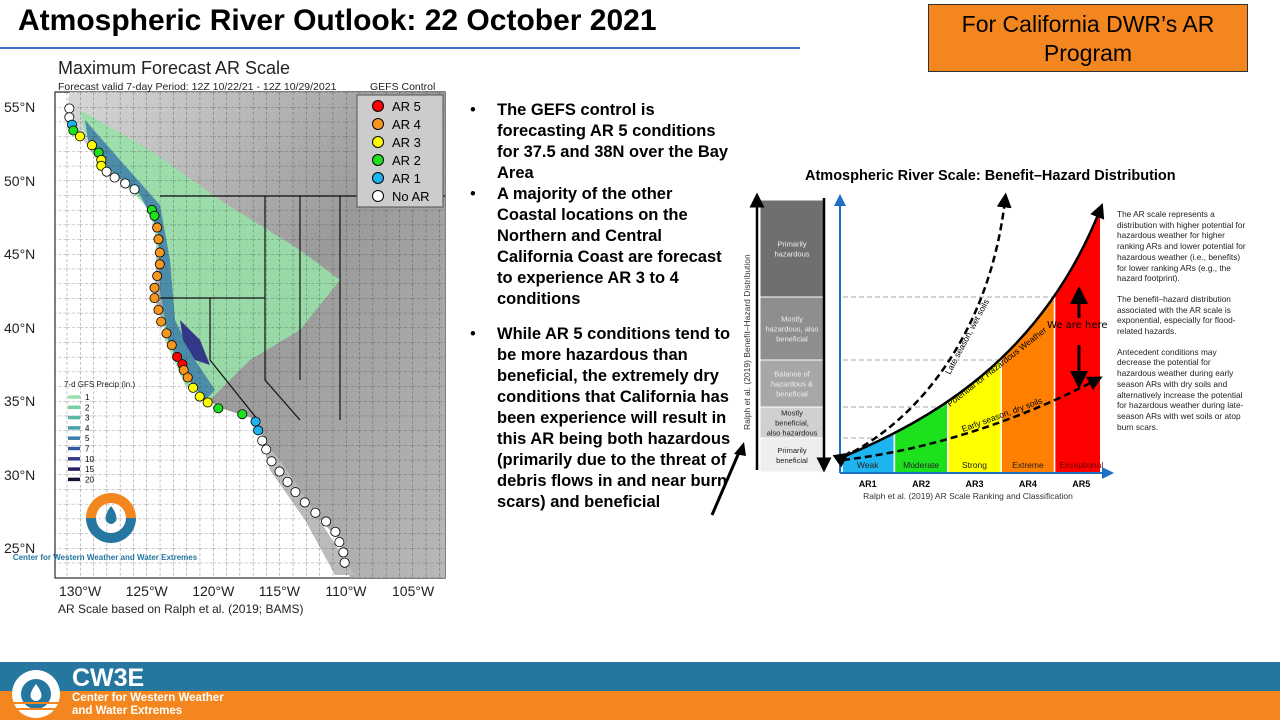  What do you see at coordinates (127, 711) in the screenshot?
I see `footer-line2: and Water Extremes` at bounding box center [127, 711].